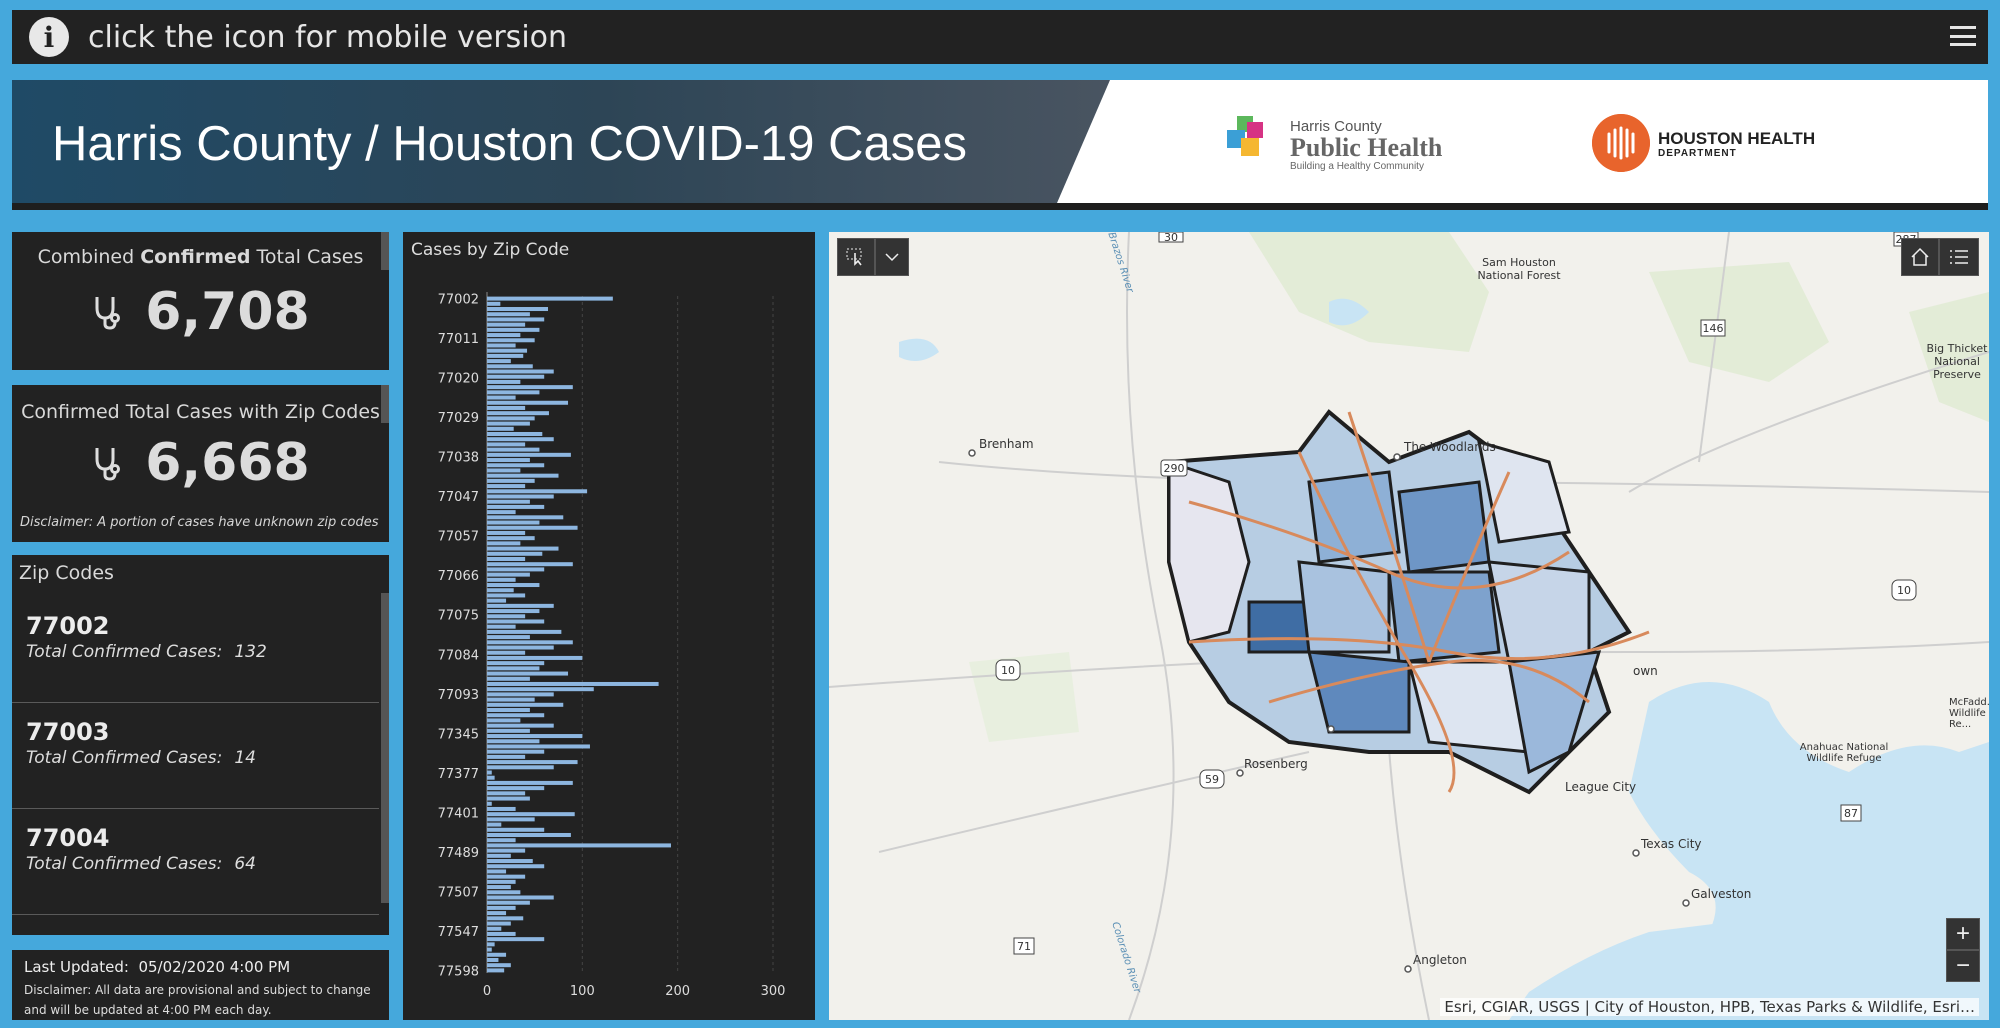 The height and width of the screenshot is (1028, 2000). I want to click on hamburger-menu-icon, so click(1963, 36).